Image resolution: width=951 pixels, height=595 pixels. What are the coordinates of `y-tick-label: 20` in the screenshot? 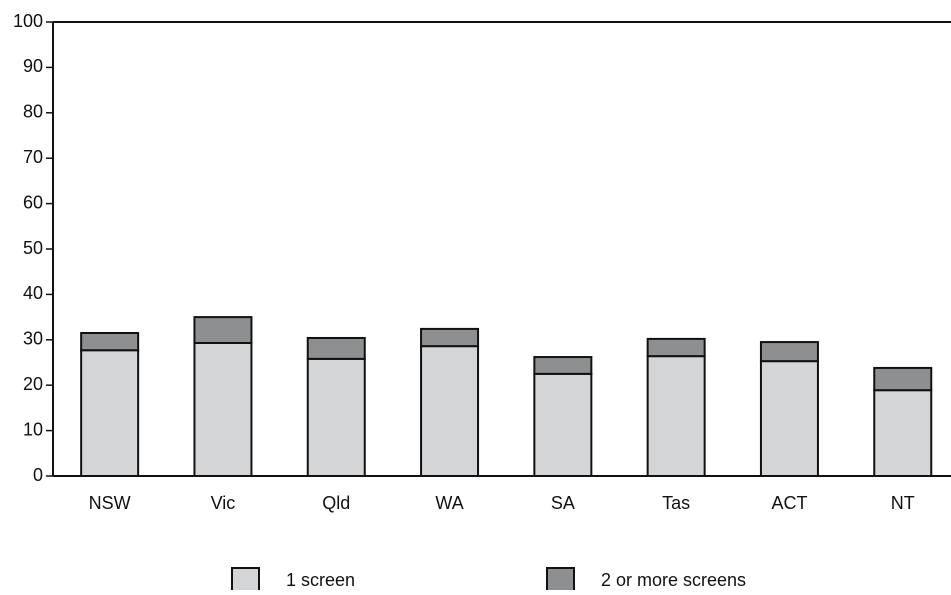 It's located at (33, 384).